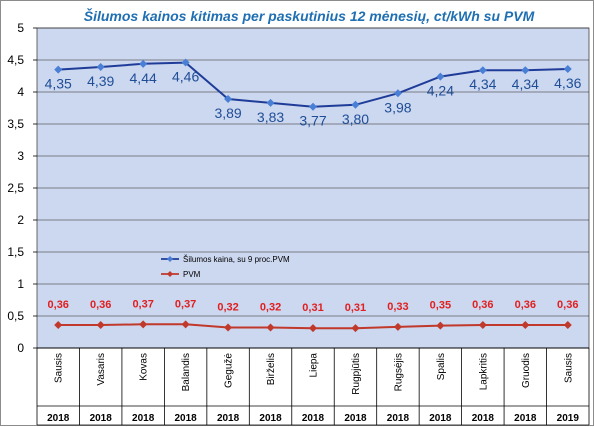 The height and width of the screenshot is (427, 594). I want to click on x-tick-label: Vasaris, so click(101, 369).